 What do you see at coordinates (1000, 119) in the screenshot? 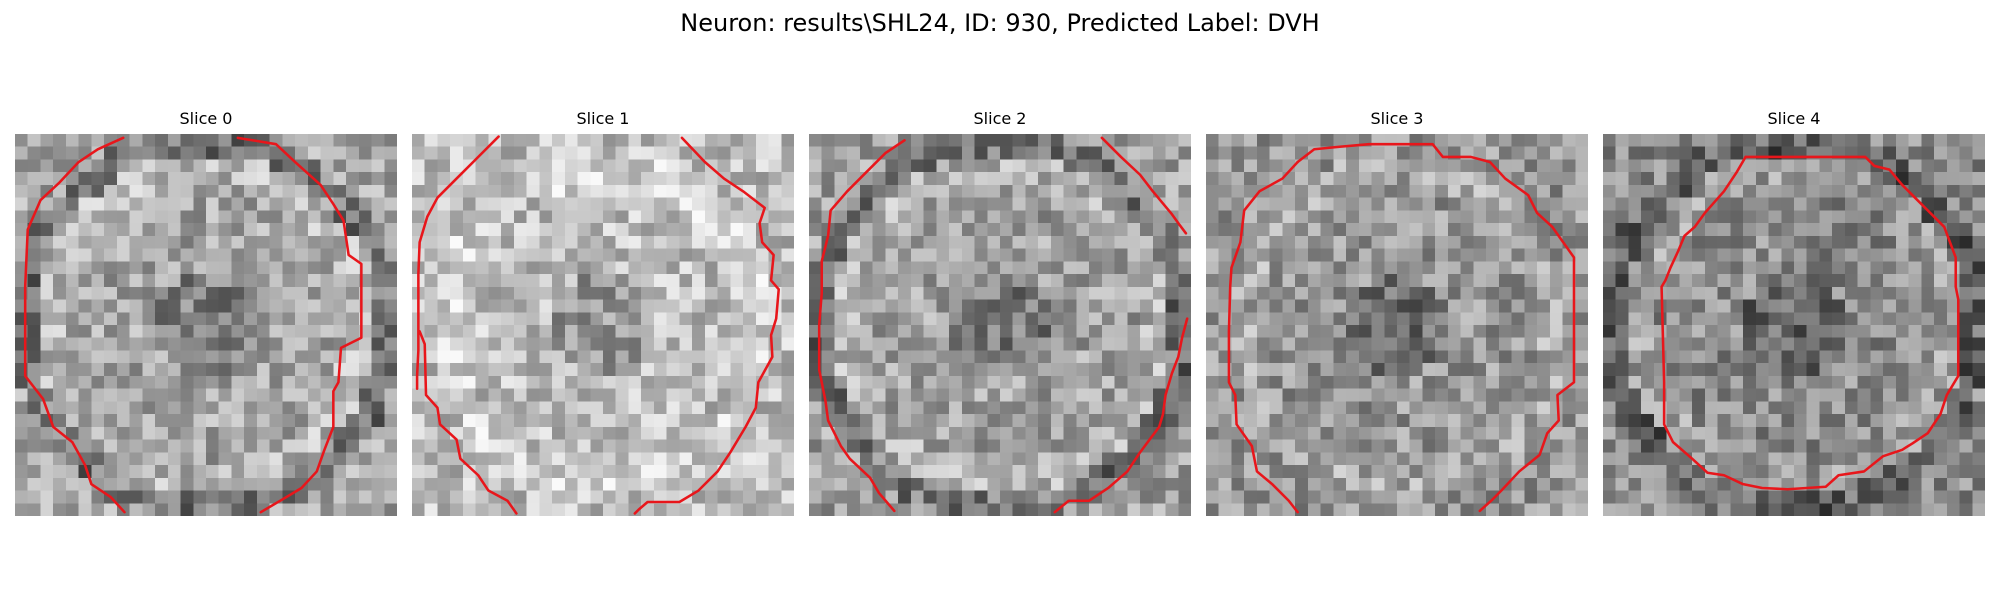
I see `slice-title: Slice 2` at bounding box center [1000, 119].